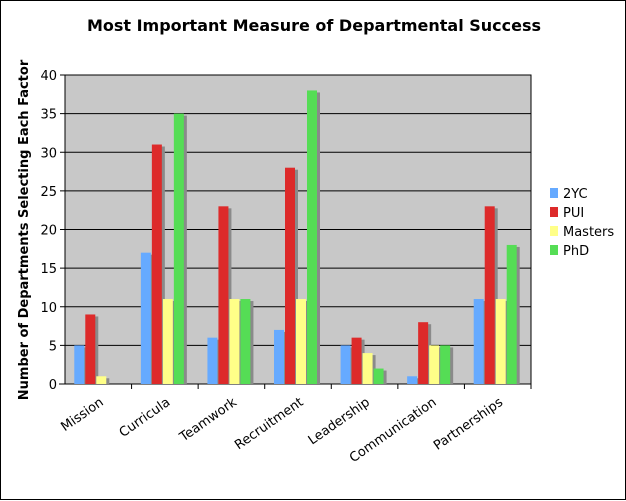  Describe the element at coordinates (269, 424) in the screenshot. I see `x-category-label: Recruitment` at that location.